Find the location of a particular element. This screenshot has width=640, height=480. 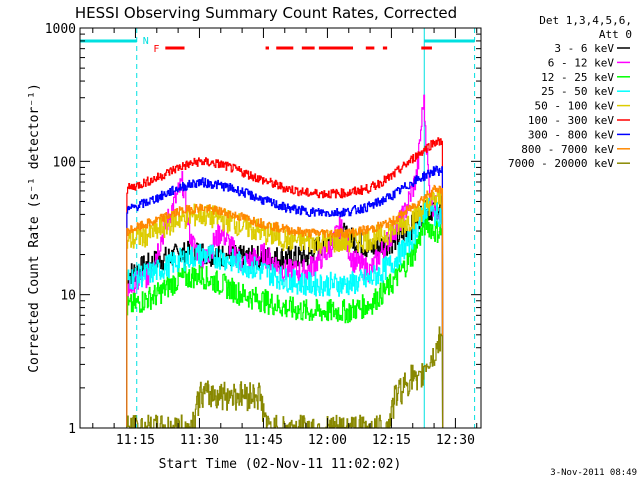

y-axis-label: Corrected Count Rate (s⁻¹ detector⁻¹) is located at coordinates (34, 228).